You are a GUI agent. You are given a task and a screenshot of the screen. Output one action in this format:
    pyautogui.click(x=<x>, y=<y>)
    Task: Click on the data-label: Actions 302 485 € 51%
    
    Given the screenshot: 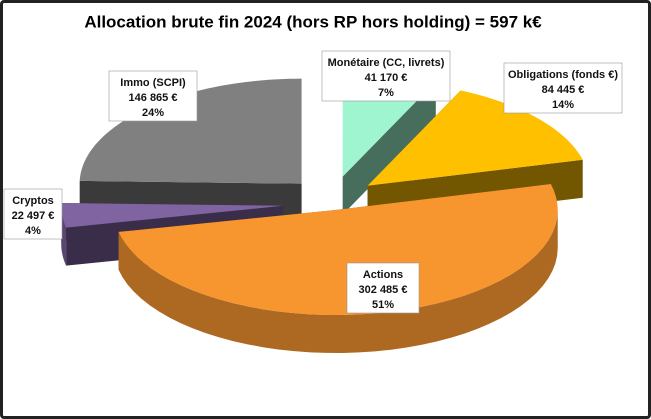 What is the action you would take?
    pyautogui.click(x=383, y=288)
    